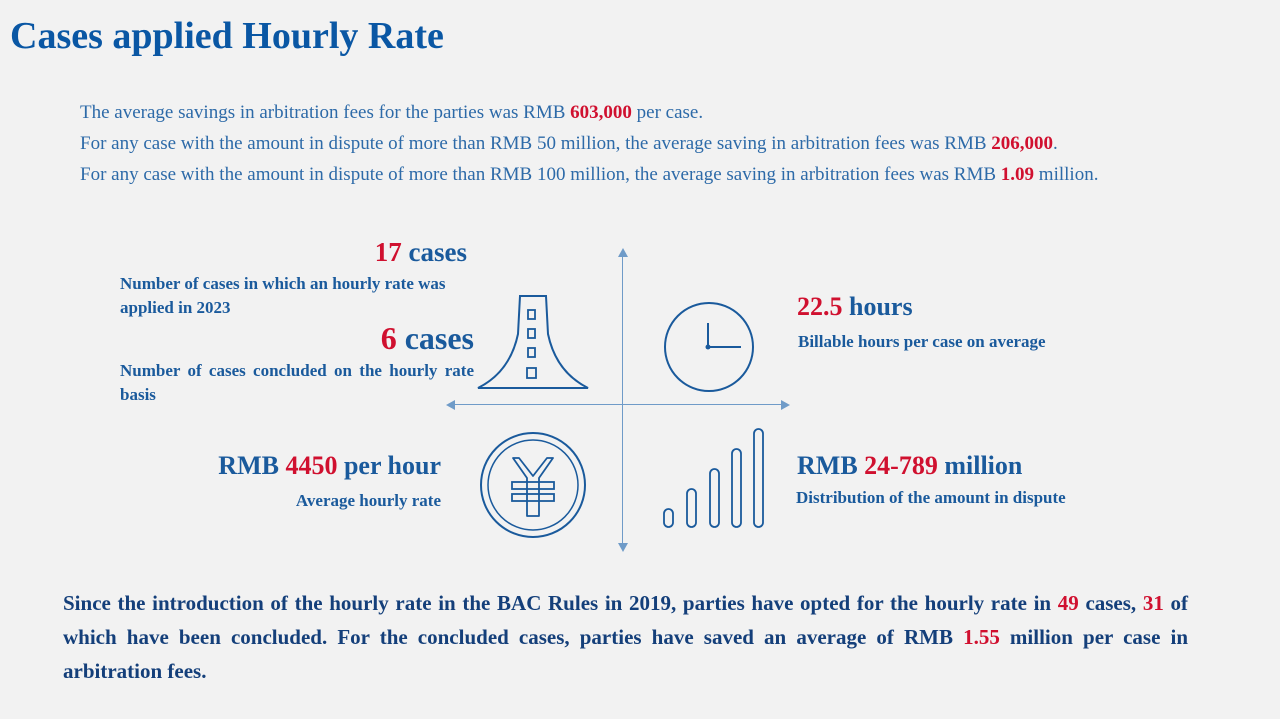 The height and width of the screenshot is (719, 1280). What do you see at coordinates (901, 465) in the screenshot?
I see `dispute-value: 24-789` at bounding box center [901, 465].